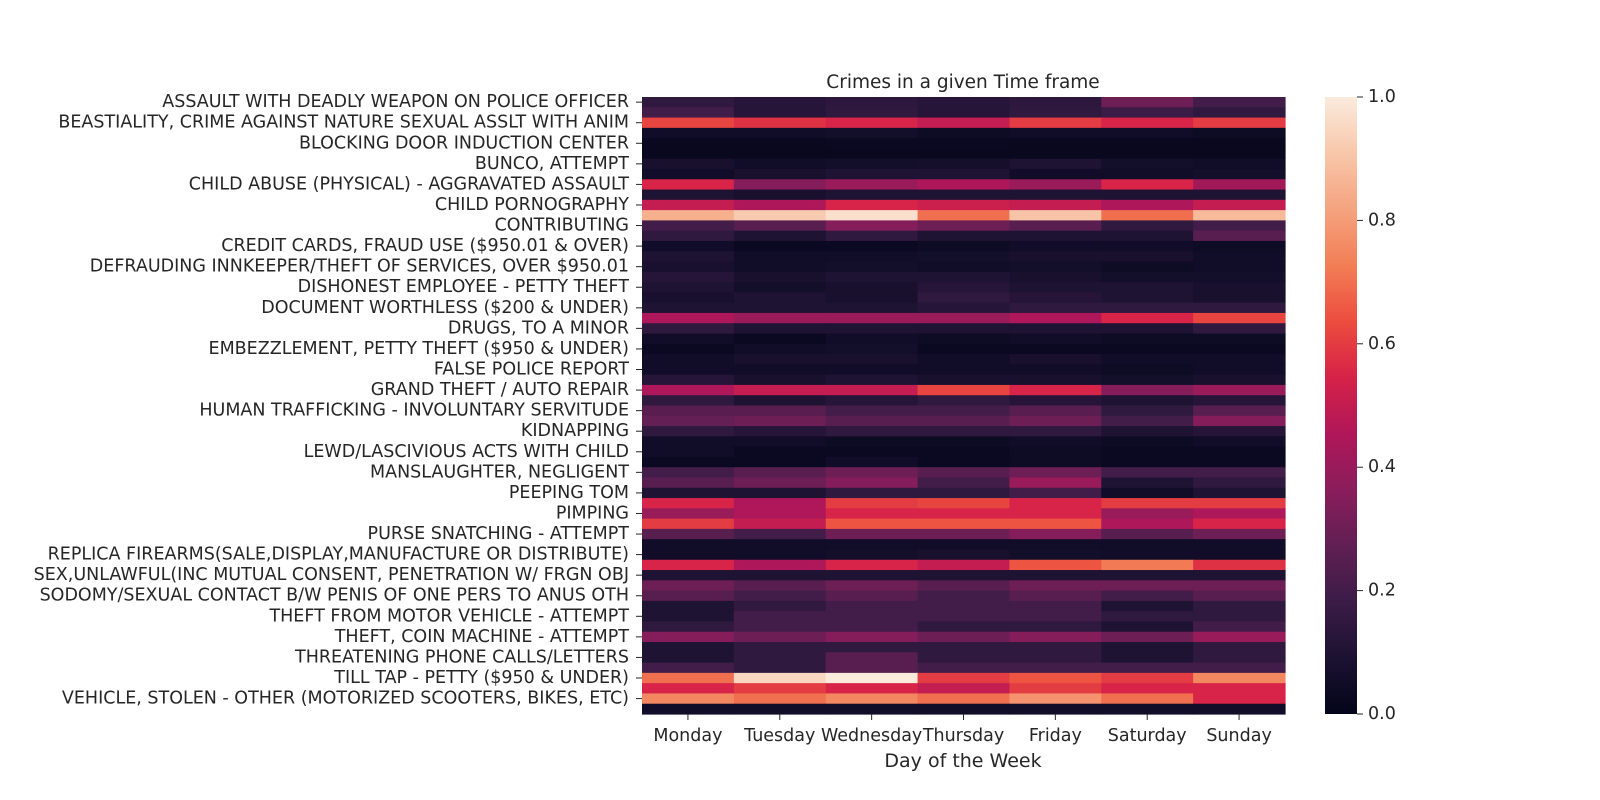 This screenshot has width=1600, height=800. I want to click on y-tick-label: KIDNAPPING, so click(575, 431).